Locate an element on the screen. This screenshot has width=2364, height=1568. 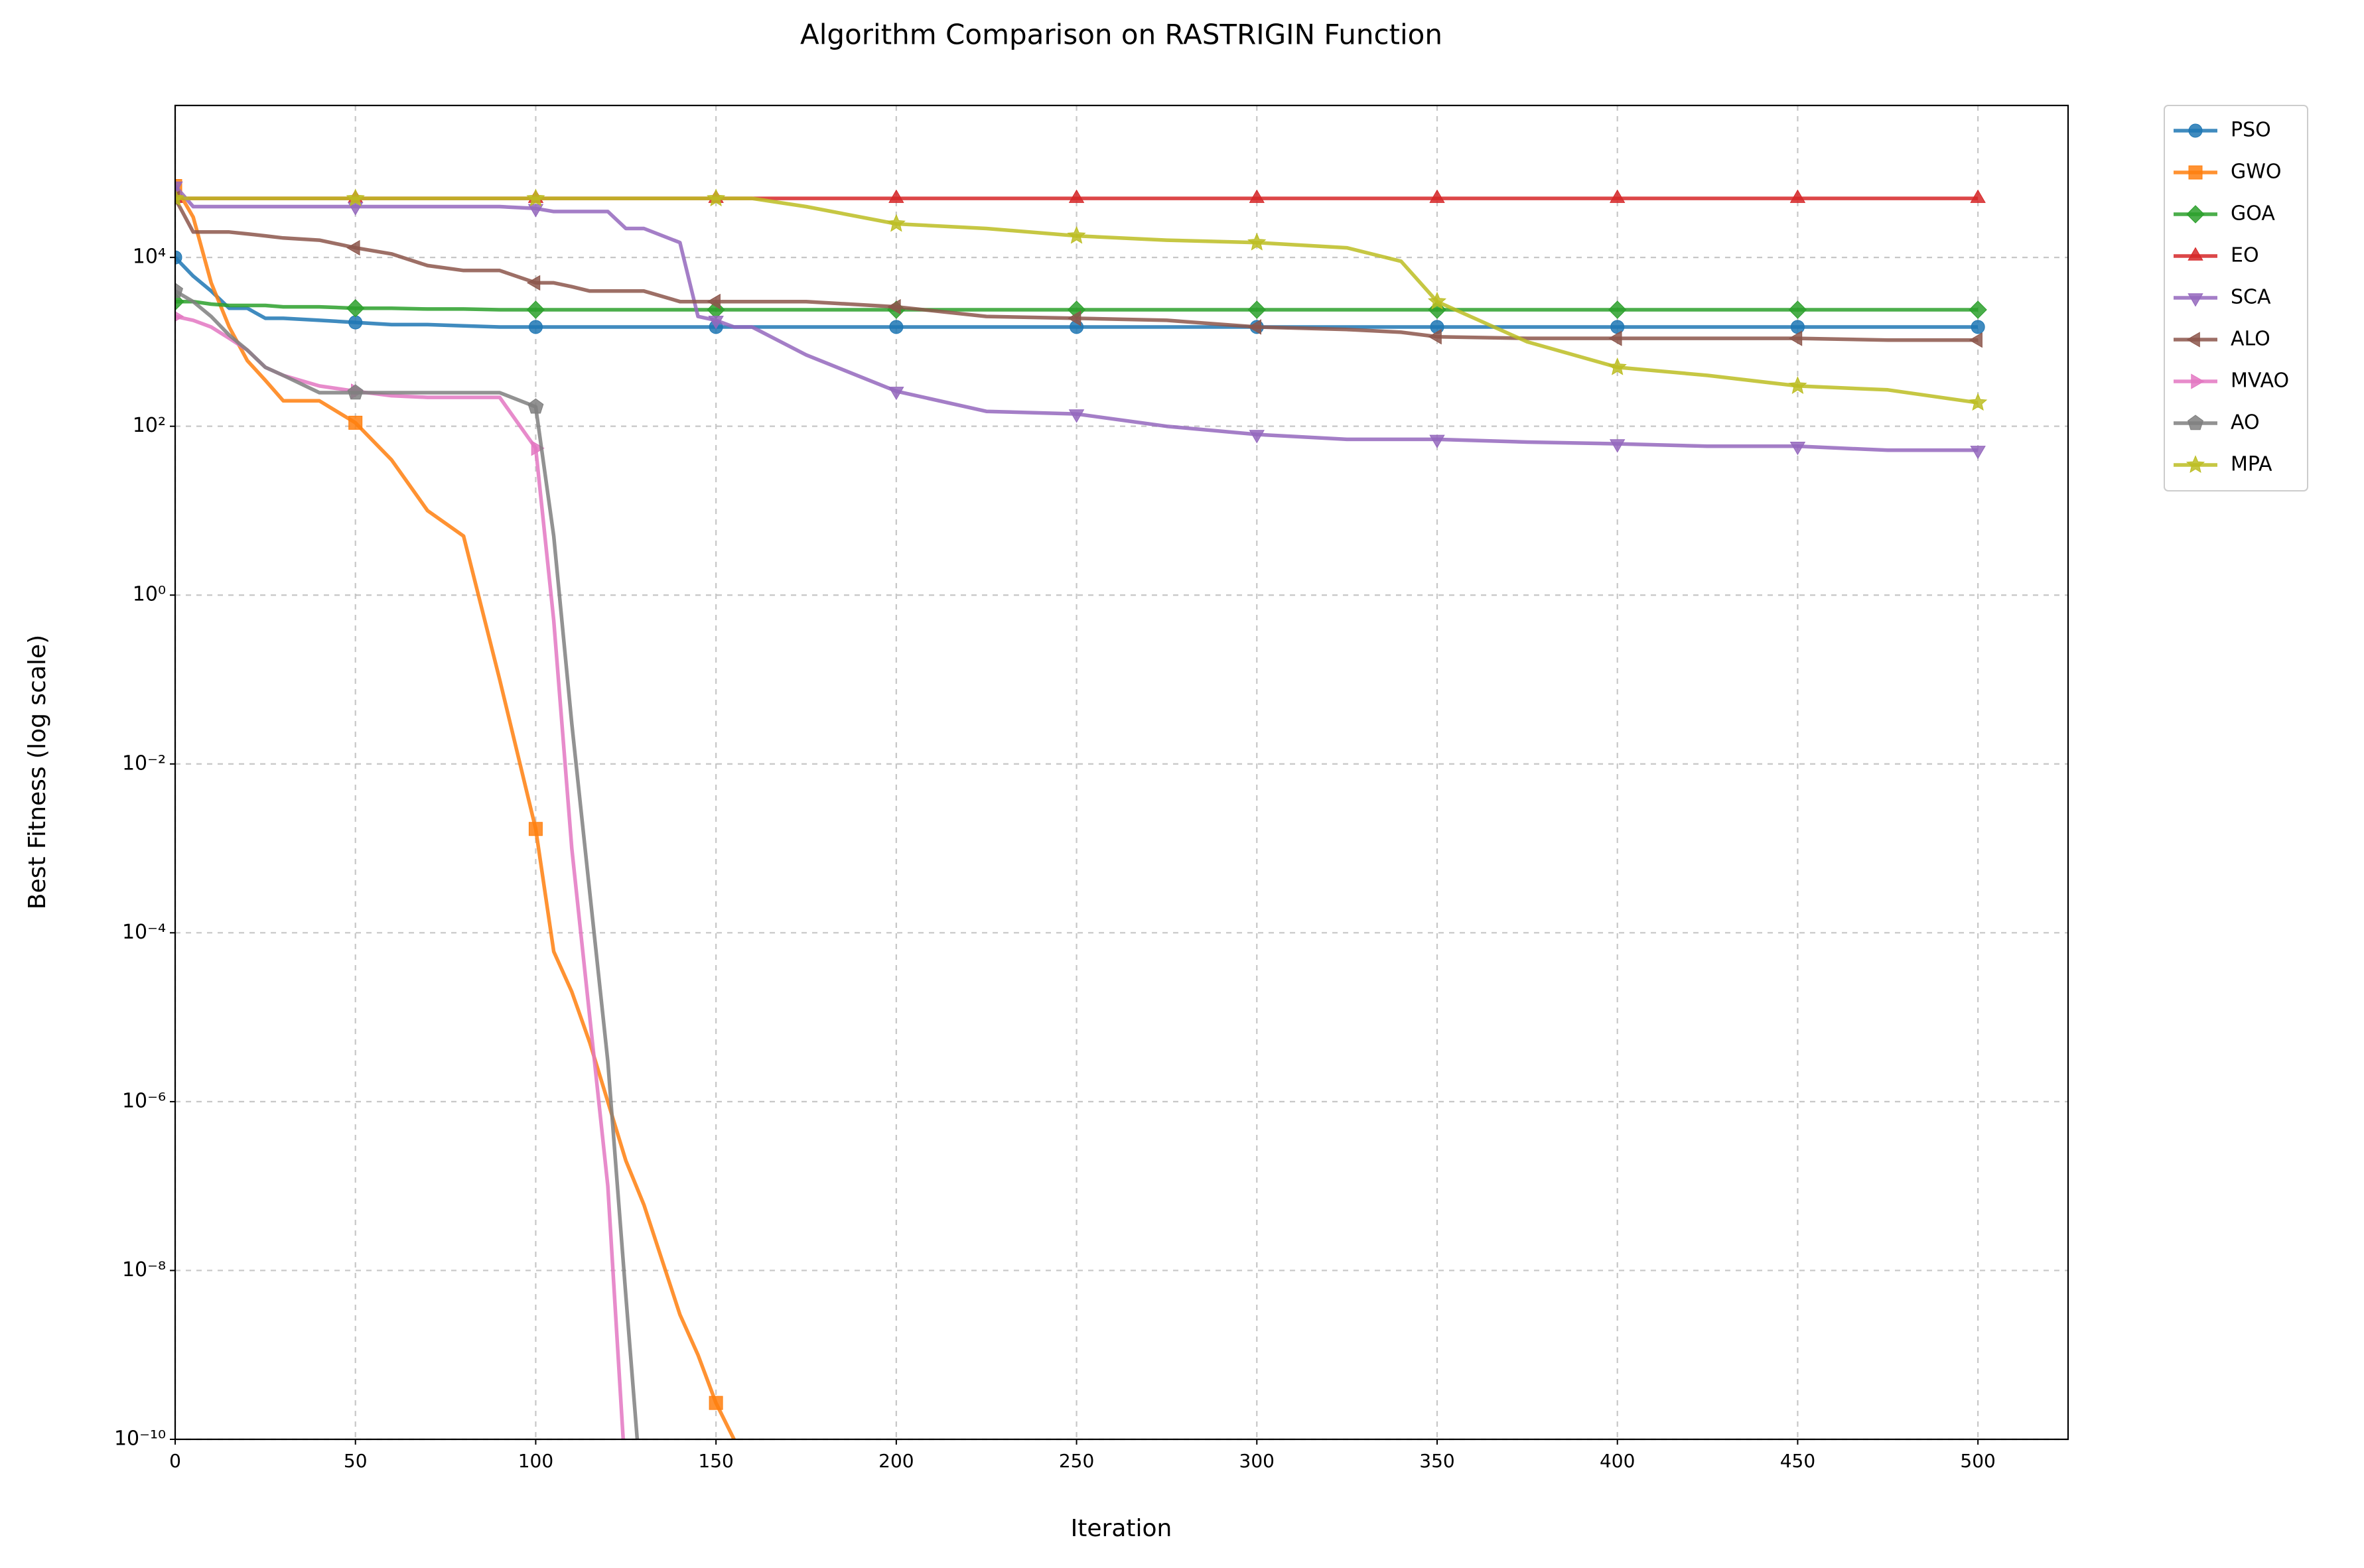
legend-box is located at coordinates (2236, 298).